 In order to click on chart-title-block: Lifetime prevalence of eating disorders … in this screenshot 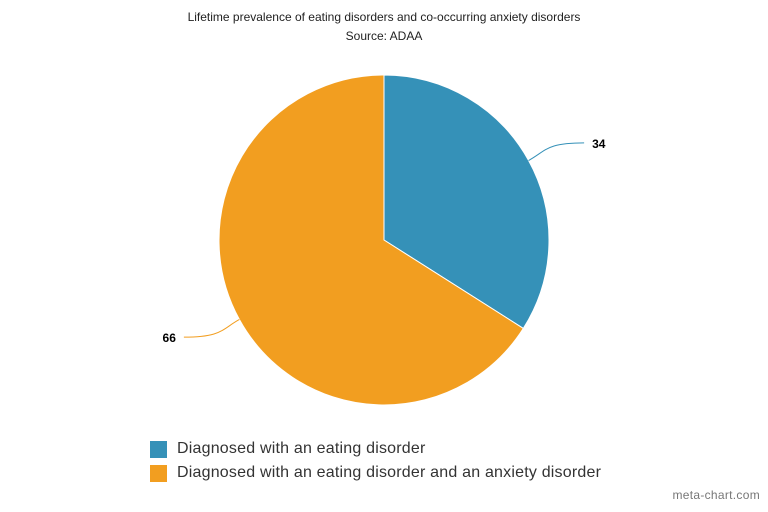, I will do `click(384, 27)`.